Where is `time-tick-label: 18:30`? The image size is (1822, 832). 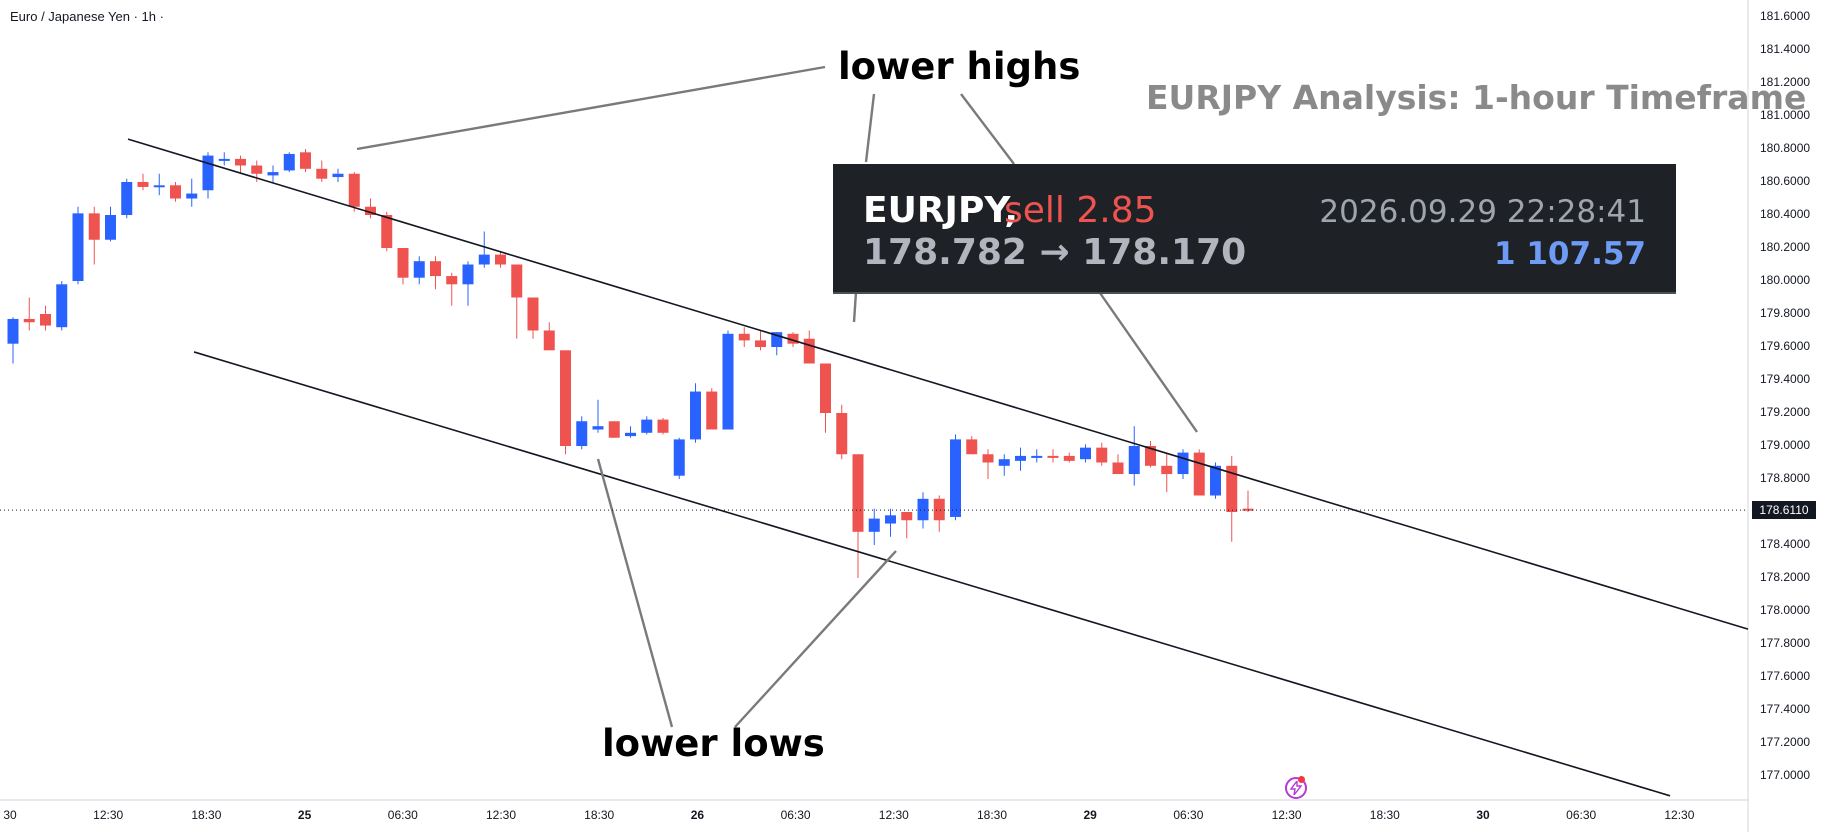
time-tick-label: 18:30 is located at coordinates (992, 815).